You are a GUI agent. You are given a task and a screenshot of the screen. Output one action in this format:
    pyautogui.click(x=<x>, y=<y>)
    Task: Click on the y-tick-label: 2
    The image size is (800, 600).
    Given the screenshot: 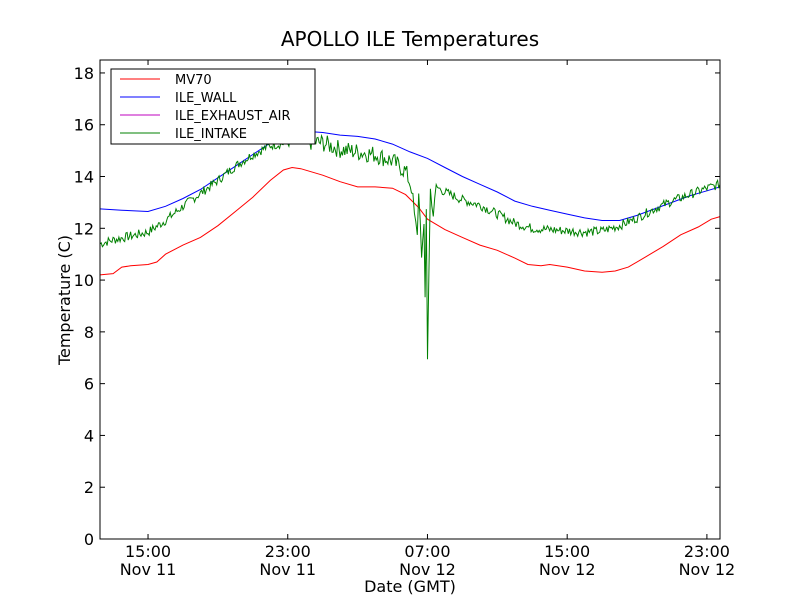 What is the action you would take?
    pyautogui.click(x=89, y=487)
    